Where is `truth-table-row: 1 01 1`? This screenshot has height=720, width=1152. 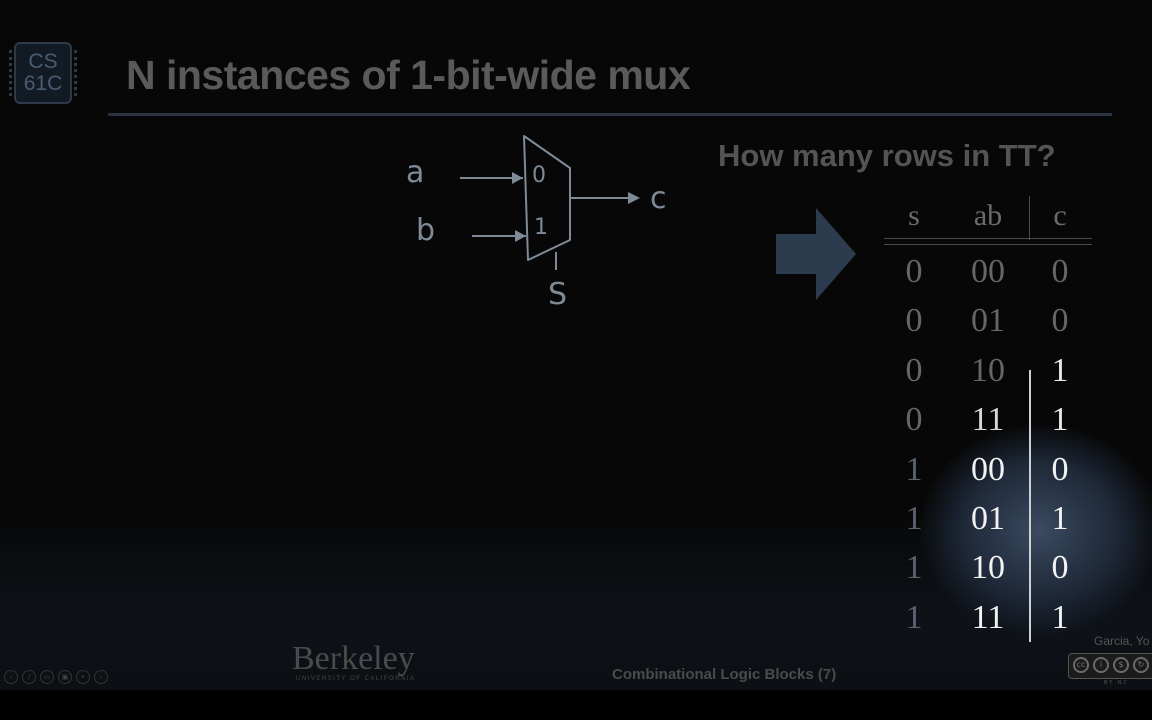
truth-table-row: 1 01 1 is located at coordinates (989, 519).